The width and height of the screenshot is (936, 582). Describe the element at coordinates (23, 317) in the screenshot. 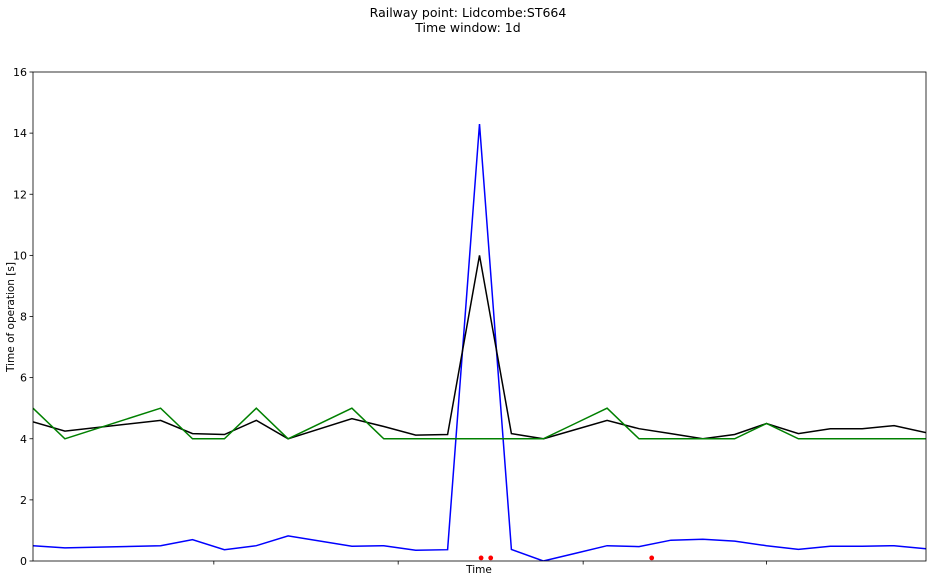

I see `y-tick-label: 8` at that location.